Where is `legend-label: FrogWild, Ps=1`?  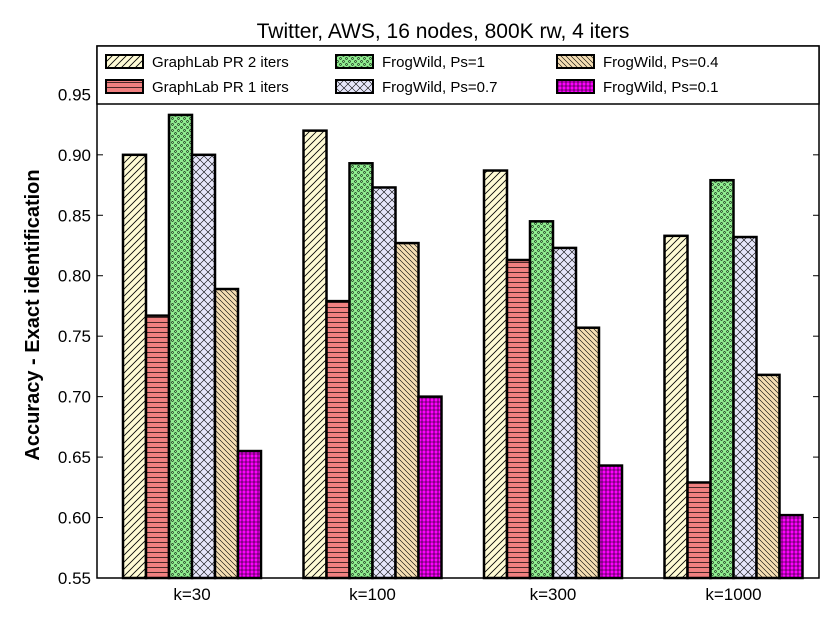
legend-label: FrogWild, Ps=1 is located at coordinates (433, 62).